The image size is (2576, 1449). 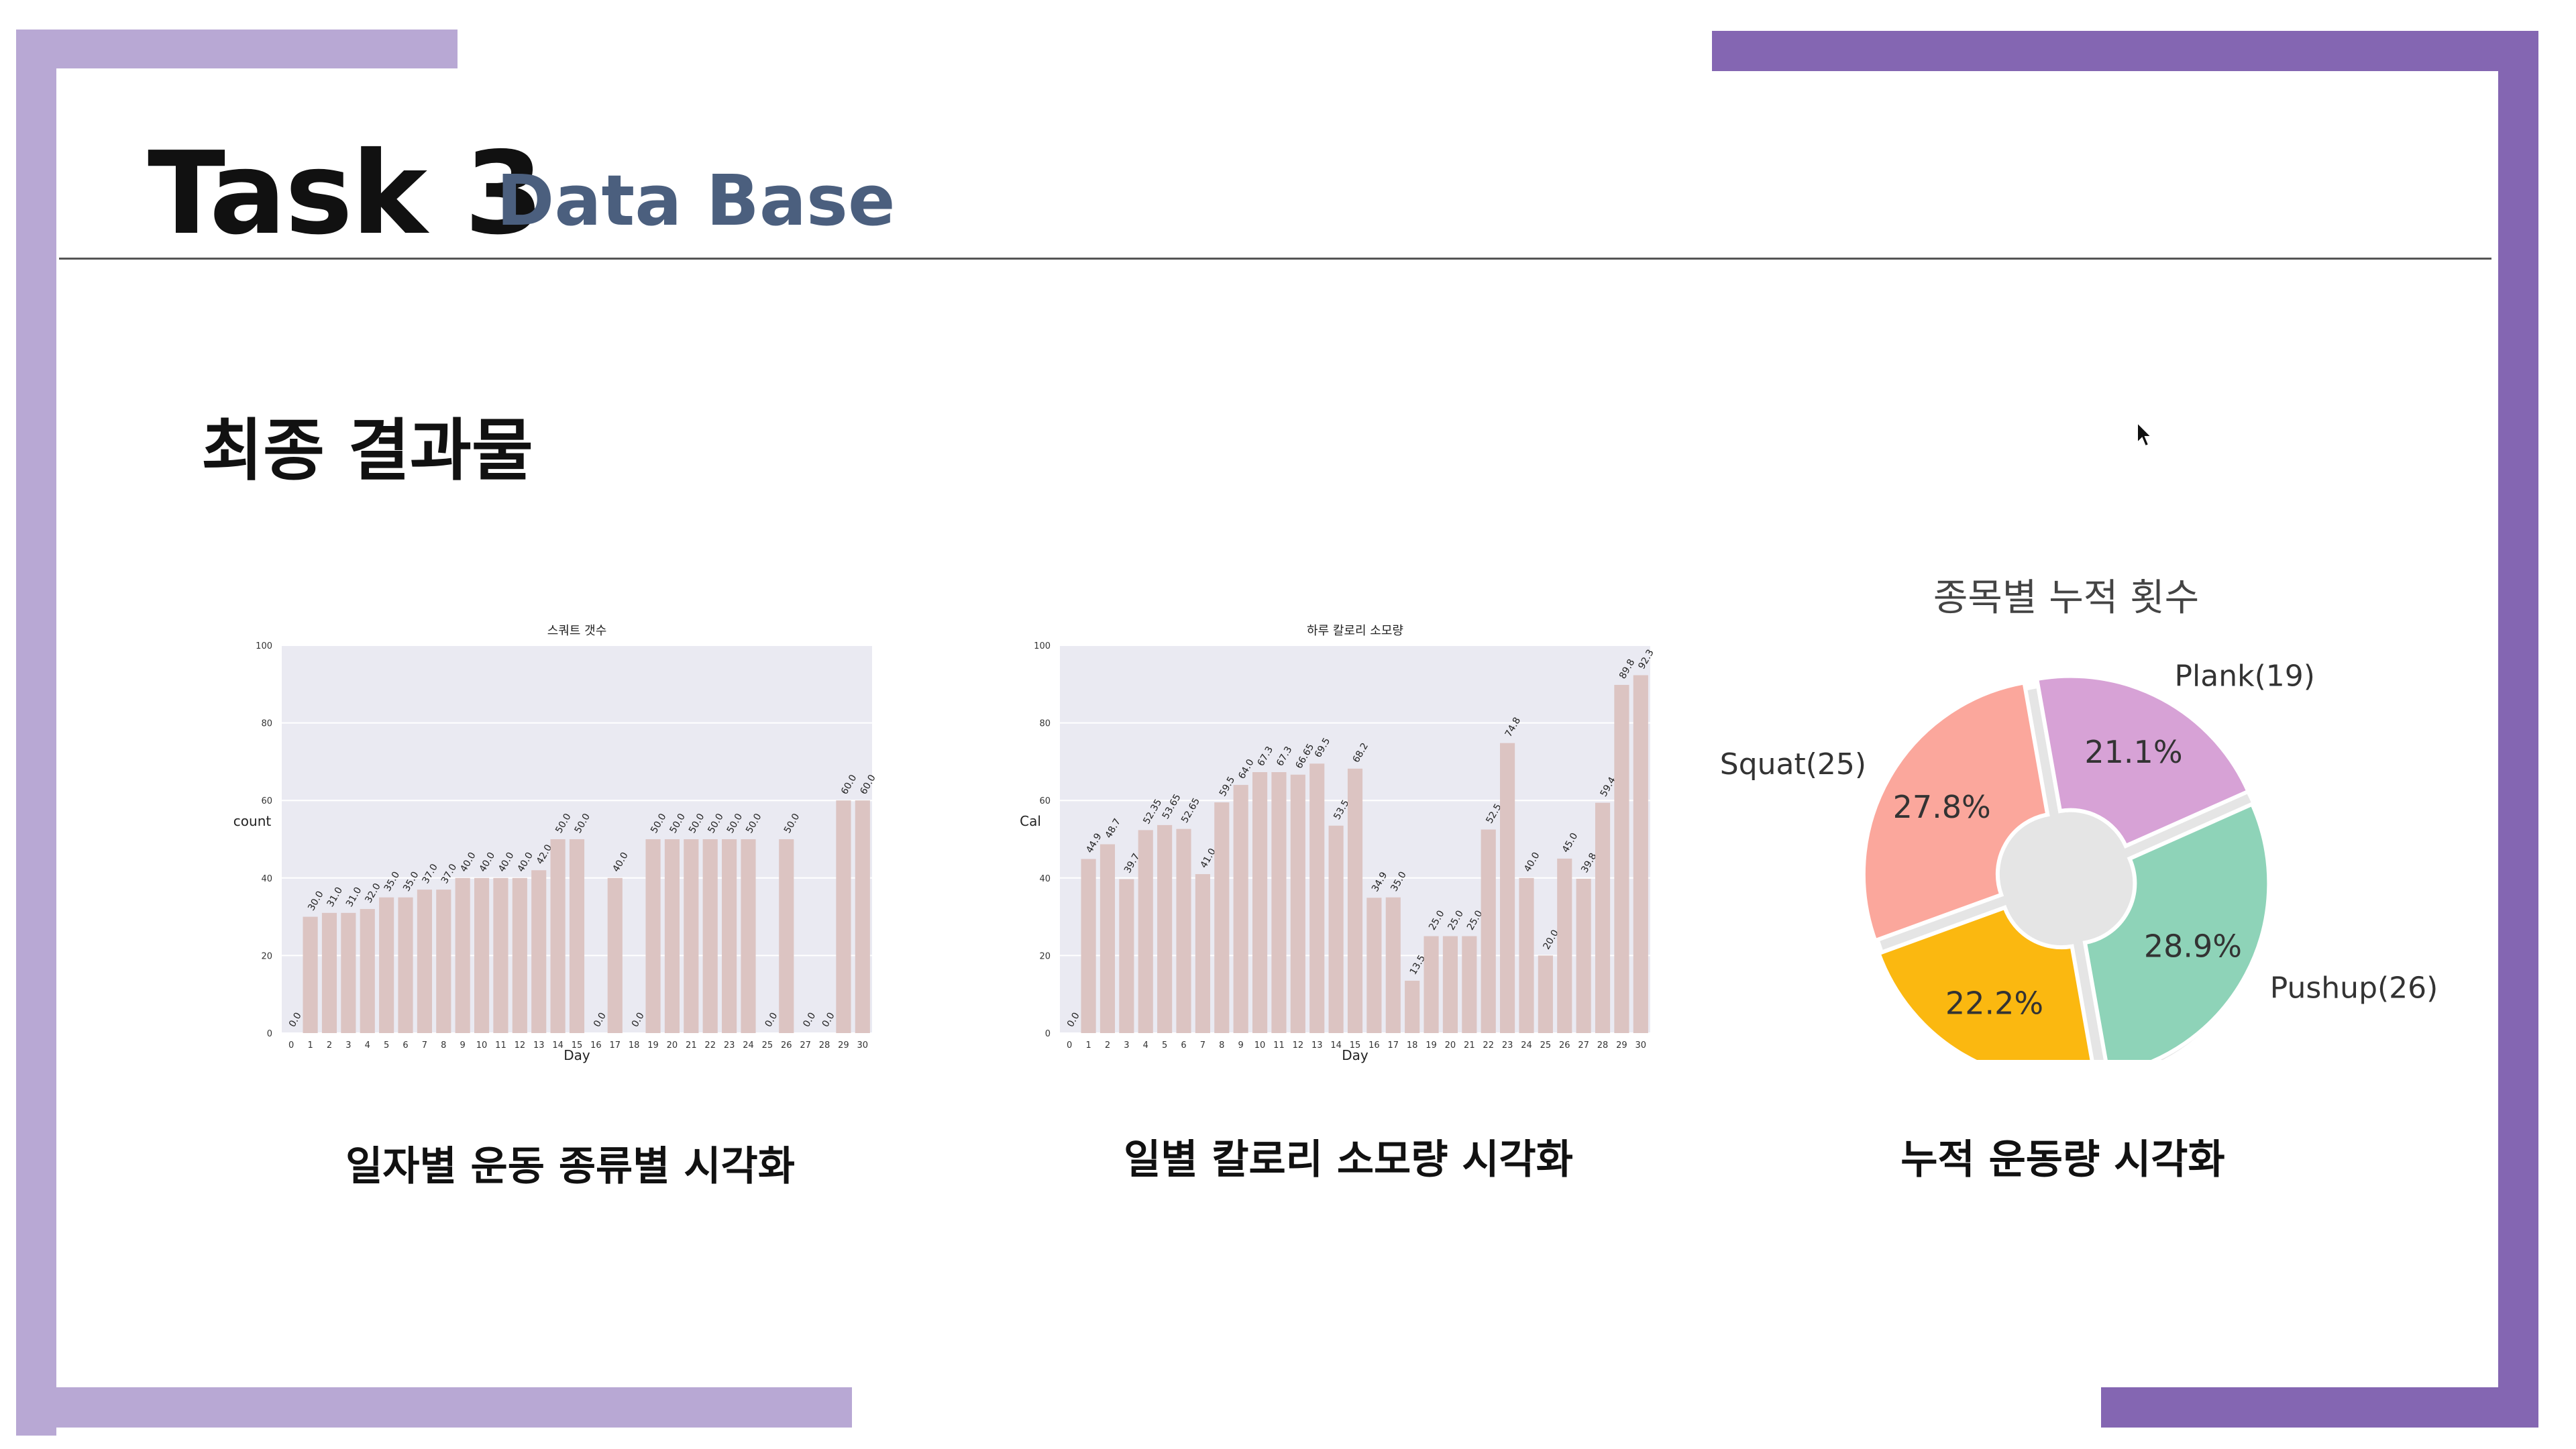 I want to click on slide-title: Task 3, so click(x=345, y=193).